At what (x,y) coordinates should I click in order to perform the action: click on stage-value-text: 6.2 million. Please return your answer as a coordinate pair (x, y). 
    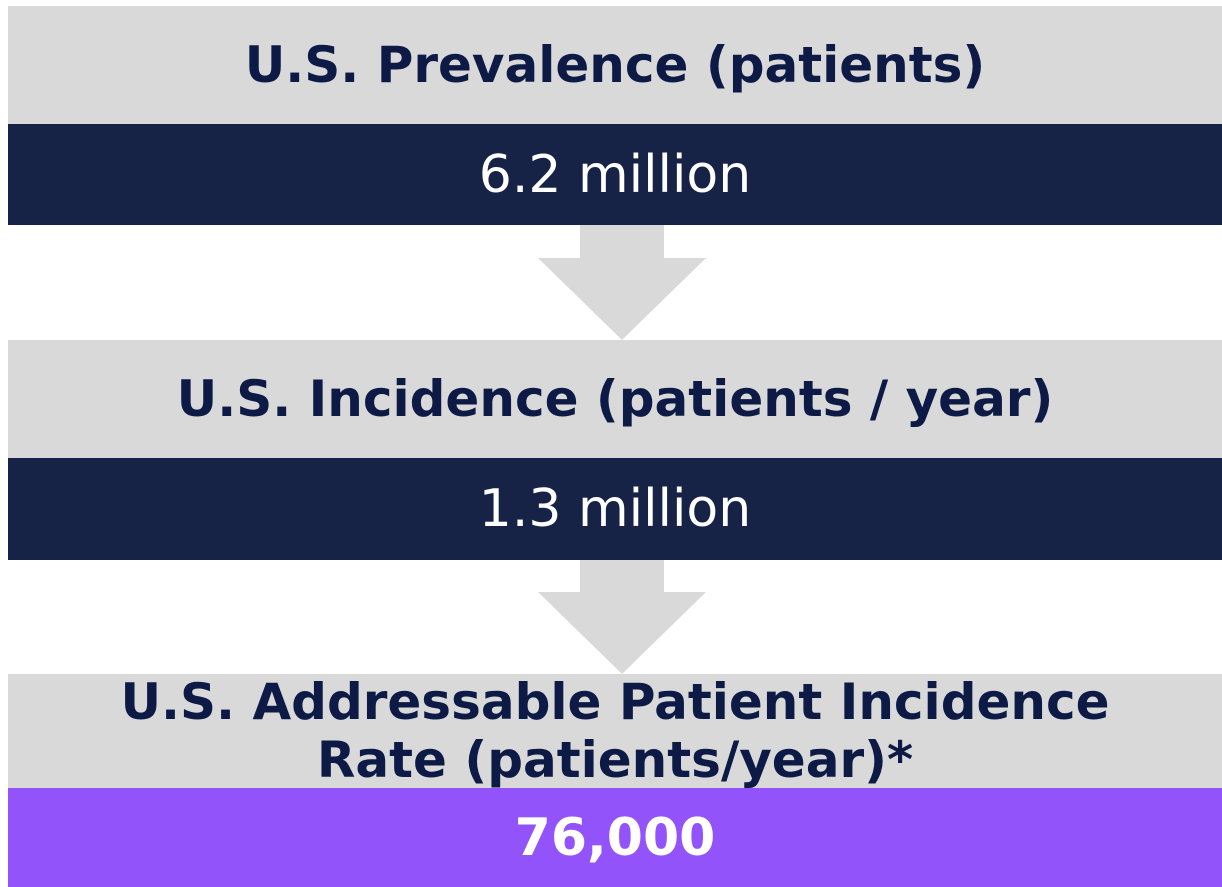
    Looking at the image, I should click on (615, 174).